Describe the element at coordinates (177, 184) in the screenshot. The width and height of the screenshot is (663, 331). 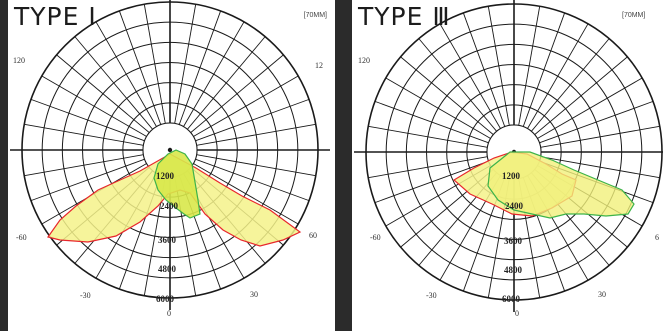
I see `type-i-green-curve` at that location.